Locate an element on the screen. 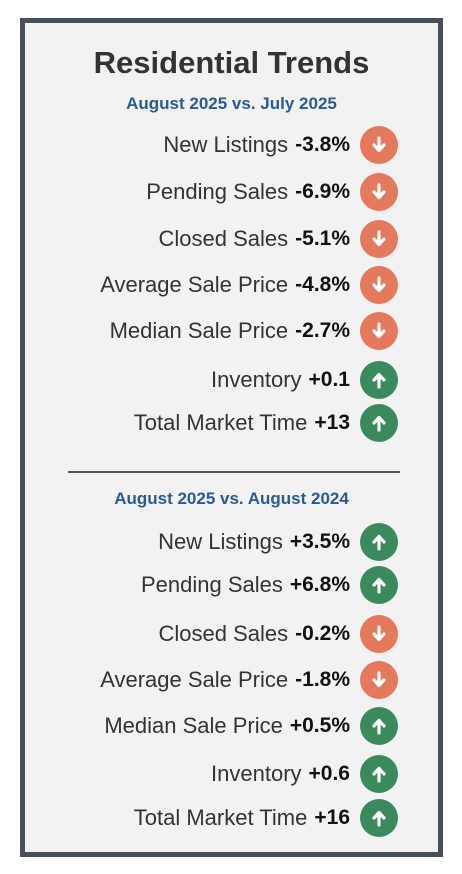 The height and width of the screenshot is (874, 462). metric-value: +0.6 is located at coordinates (329, 773).